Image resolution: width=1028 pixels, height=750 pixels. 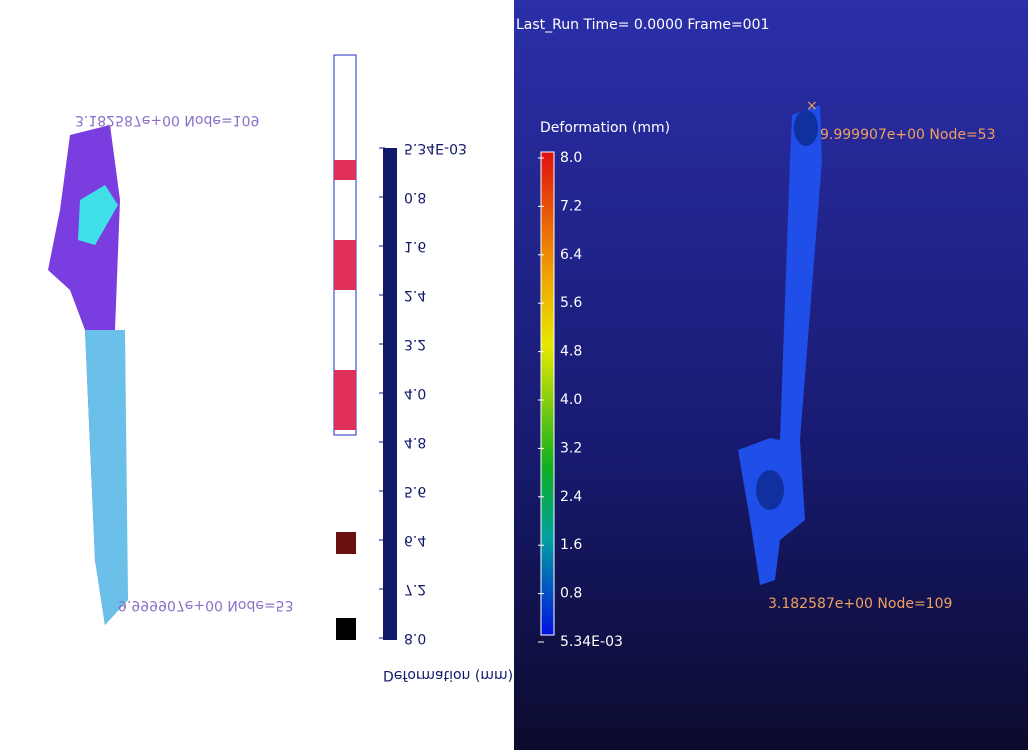 I want to click on left-legend-strip, so click(x=345, y=347).